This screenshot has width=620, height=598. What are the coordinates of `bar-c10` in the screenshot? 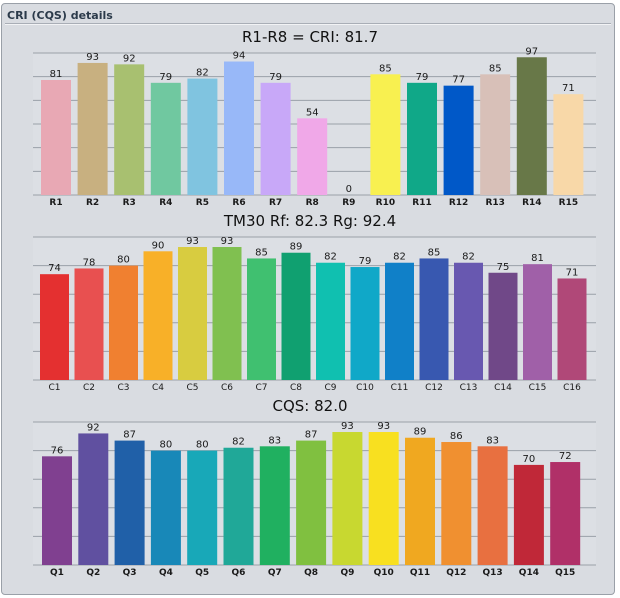 It's located at (365, 323).